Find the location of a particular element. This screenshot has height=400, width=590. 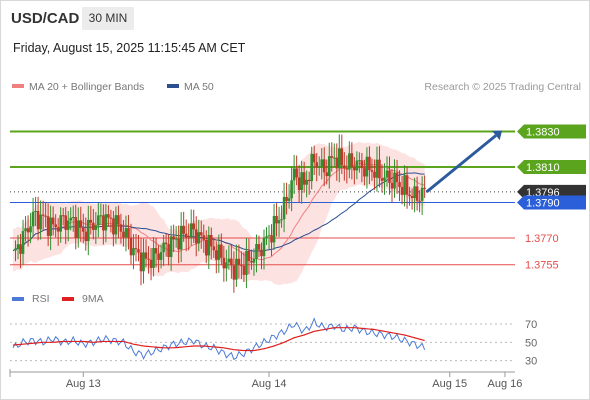

x-tick-label-Aug-15: Aug 15 is located at coordinates (449, 384).